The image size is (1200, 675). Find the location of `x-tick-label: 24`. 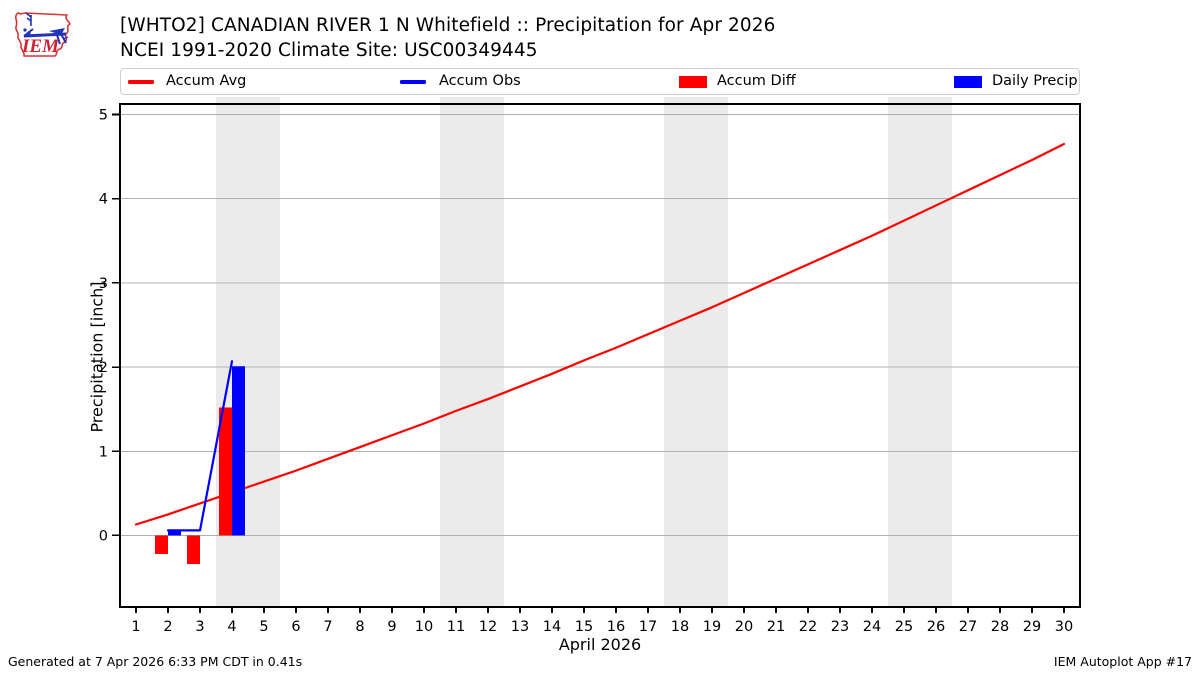

x-tick-label: 24 is located at coordinates (872, 627).